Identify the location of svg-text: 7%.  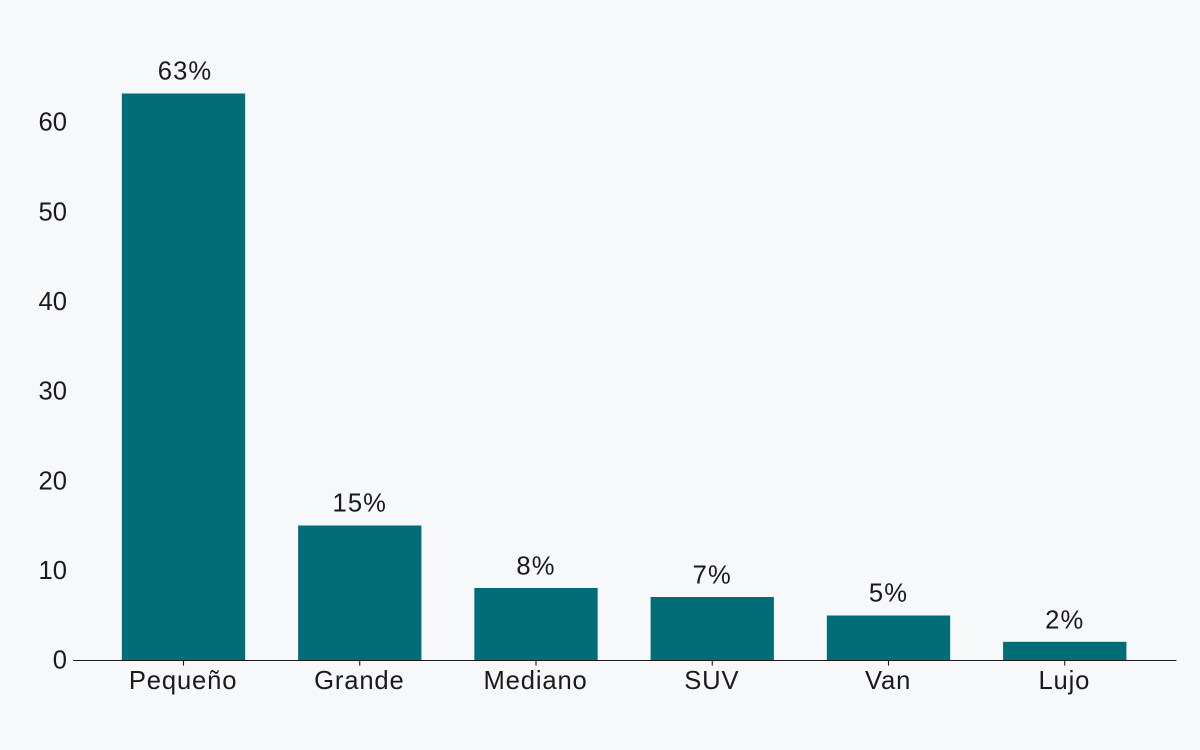
(712, 576).